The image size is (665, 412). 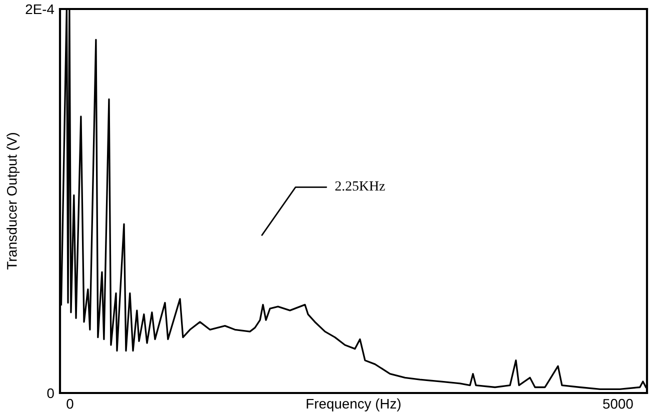 I want to click on x-tick-label: 5000, so click(x=618, y=403).